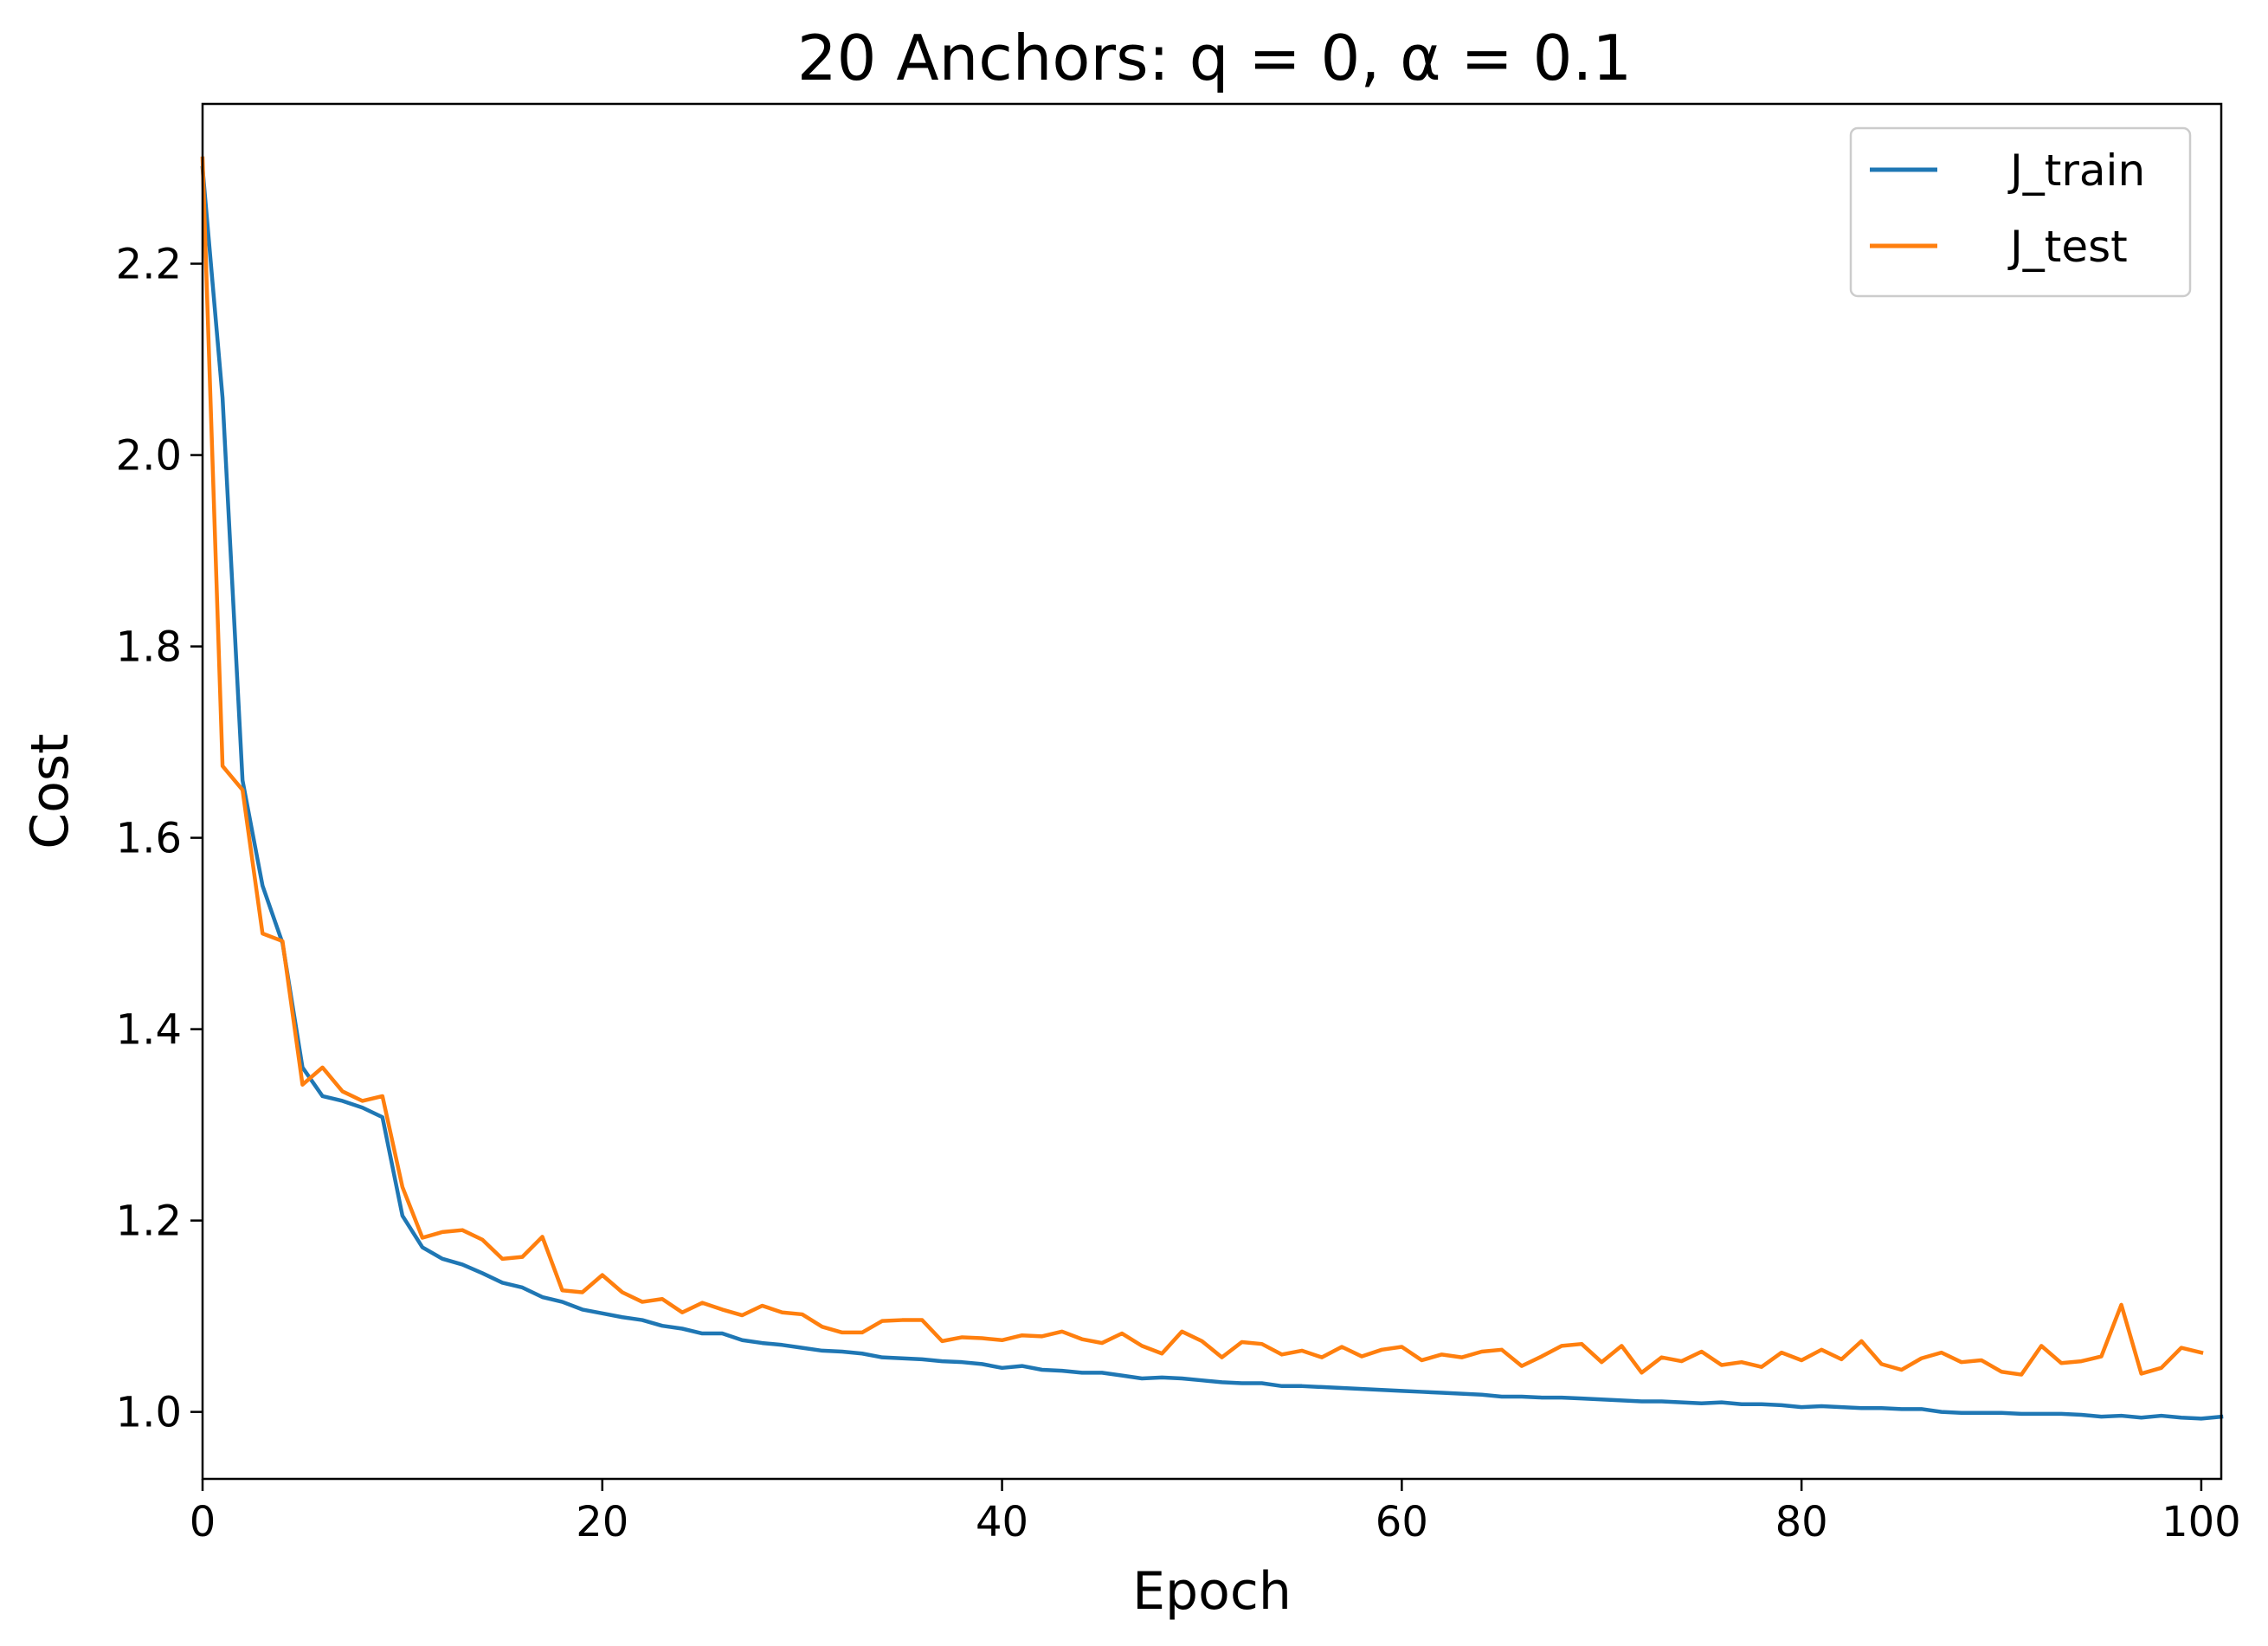 The width and height of the screenshot is (2268, 1646). I want to click on y-tick-label: 1.0, so click(149, 1413).